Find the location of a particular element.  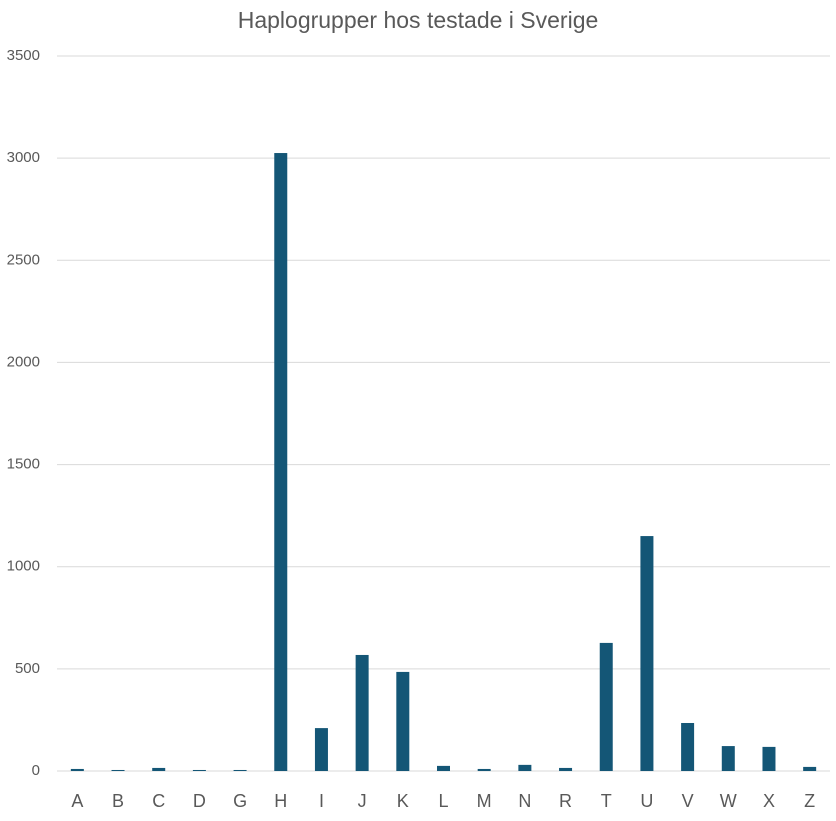

y-tick-label: 0 is located at coordinates (36, 770).